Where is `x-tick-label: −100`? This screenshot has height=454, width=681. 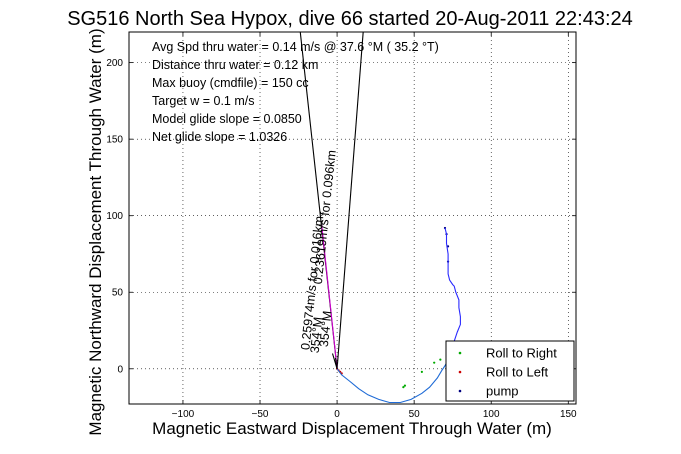 x-tick-label: −100 is located at coordinates (183, 414).